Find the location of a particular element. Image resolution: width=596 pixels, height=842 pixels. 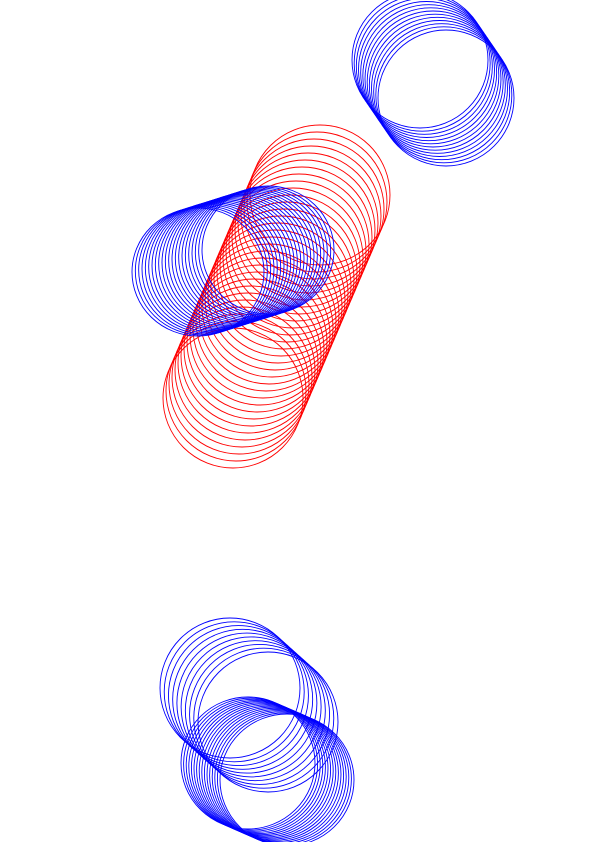

bottom-lower-blue-ring-stack is located at coordinates (267, 769).